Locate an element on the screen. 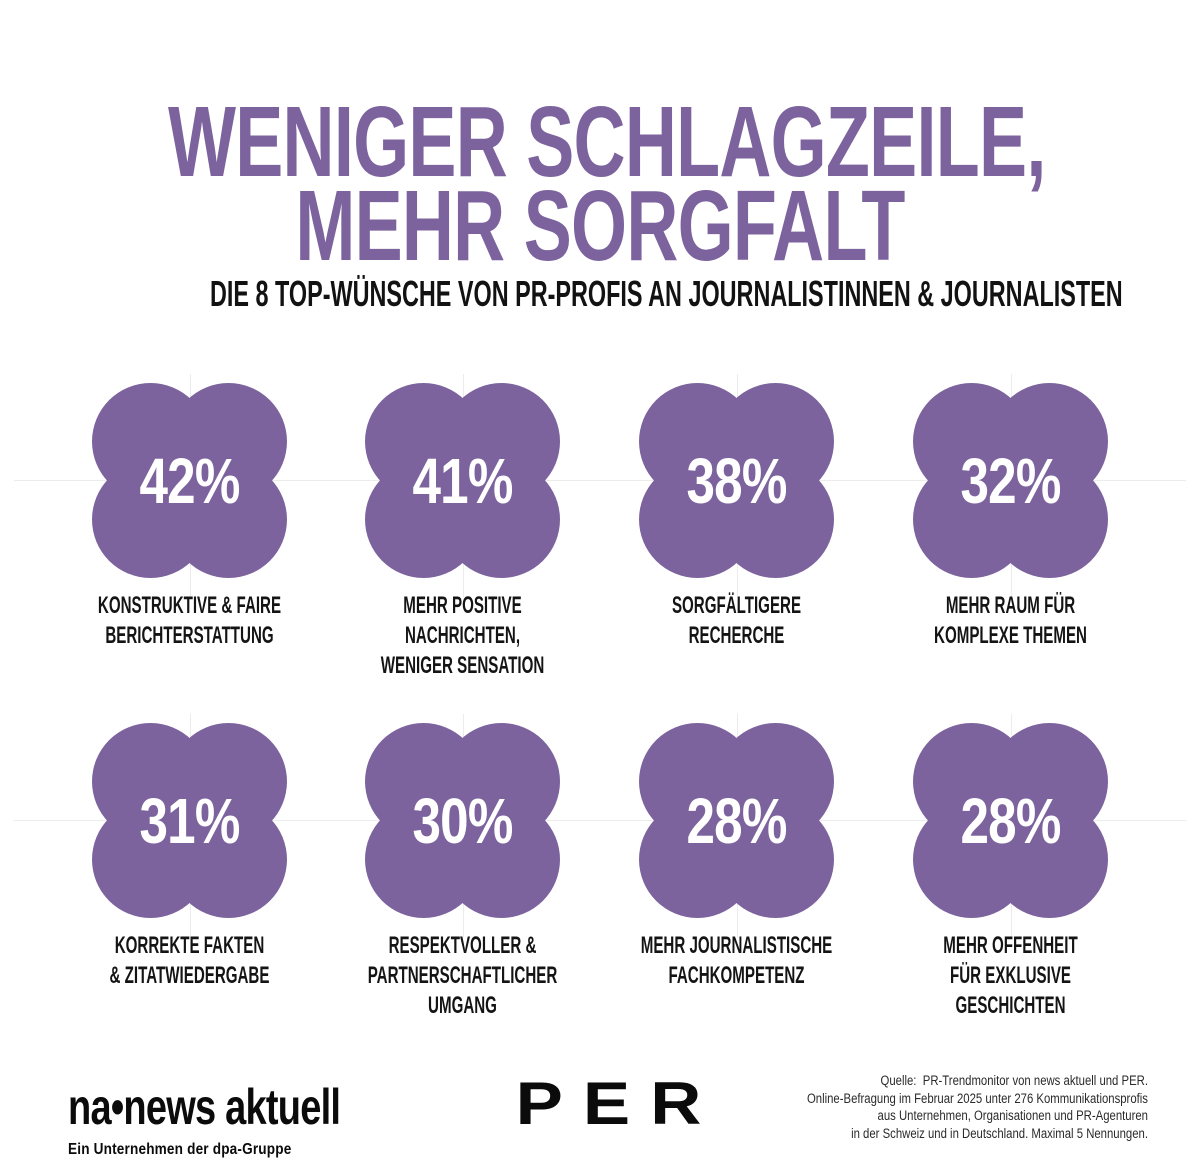  stat-label: MEHR RAUM FÜR KOMPLEXE THEMEN is located at coordinates (1010, 620).